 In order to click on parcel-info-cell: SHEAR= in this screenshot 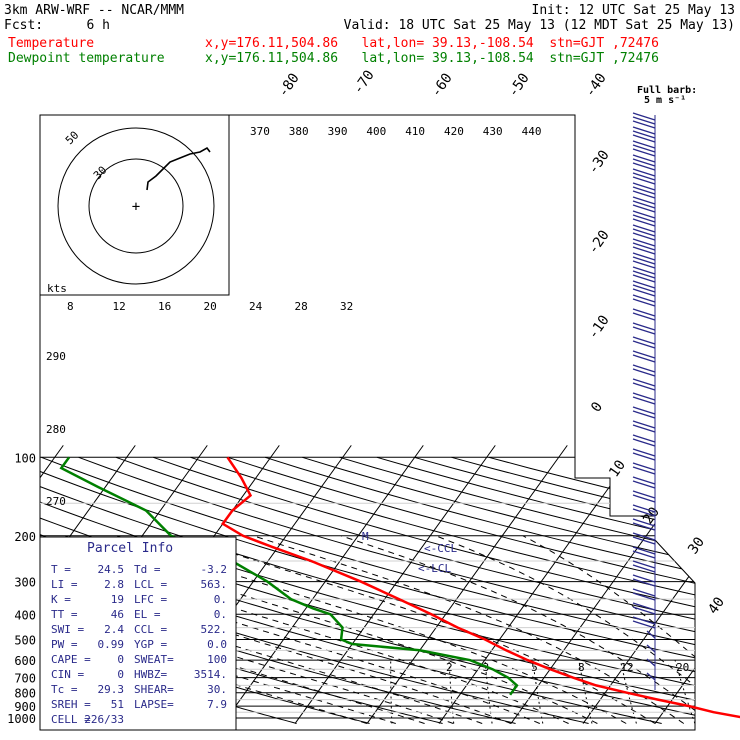, I will do `click(154, 689)`.